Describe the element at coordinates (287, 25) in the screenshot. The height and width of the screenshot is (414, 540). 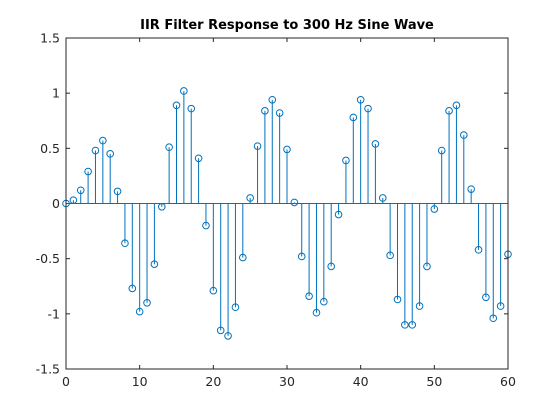
I see `chart-title: IIR Filter Response to 300 Hz Sine Wave` at that location.